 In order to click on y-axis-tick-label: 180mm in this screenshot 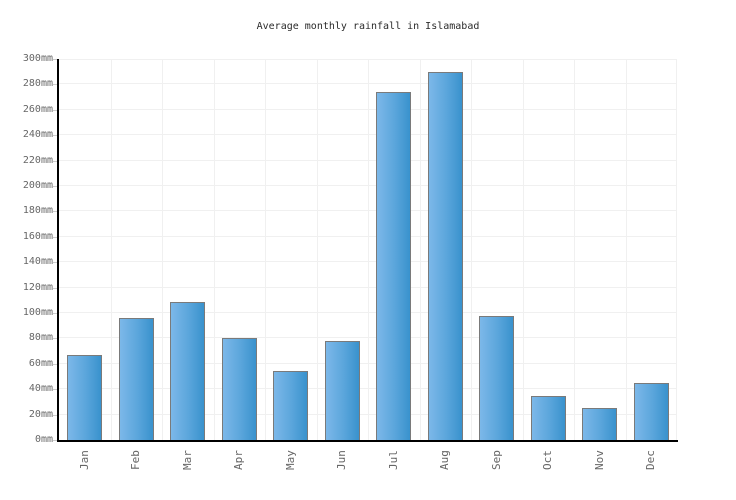, I will do `click(37, 211)`.